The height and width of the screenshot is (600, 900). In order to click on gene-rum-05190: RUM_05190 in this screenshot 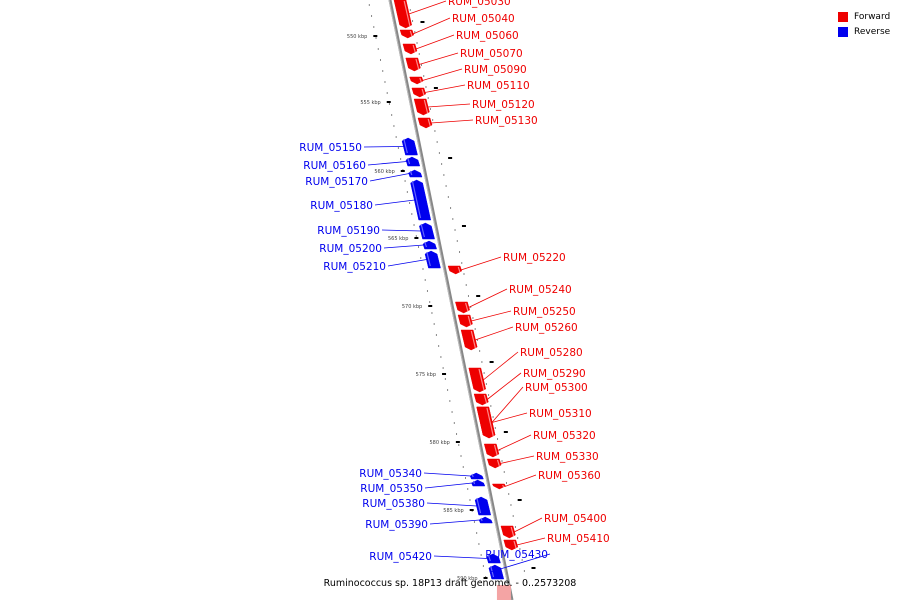, I will do `click(376, 231)`.